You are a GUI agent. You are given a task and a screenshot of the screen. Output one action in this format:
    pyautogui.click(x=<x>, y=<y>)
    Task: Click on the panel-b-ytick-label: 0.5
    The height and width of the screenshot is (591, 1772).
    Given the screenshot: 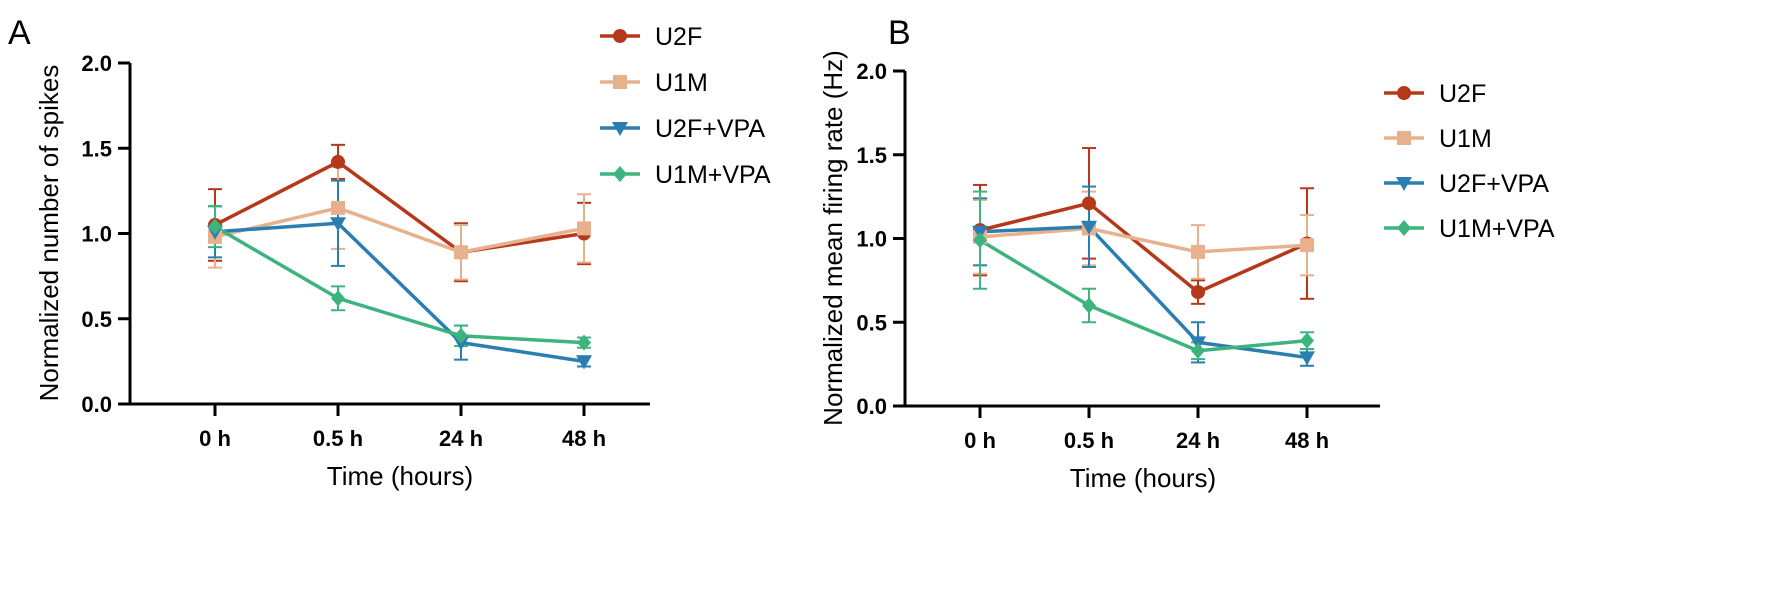 What is the action you would take?
    pyautogui.click(x=871, y=322)
    